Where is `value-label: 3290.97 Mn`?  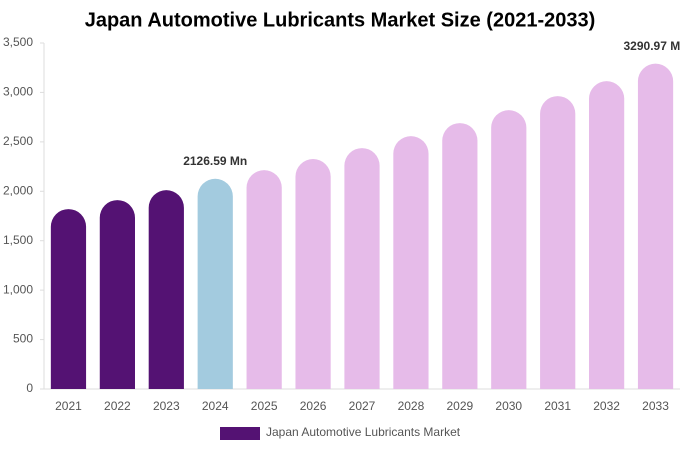 value-label: 3290.97 Mn is located at coordinates (652, 46).